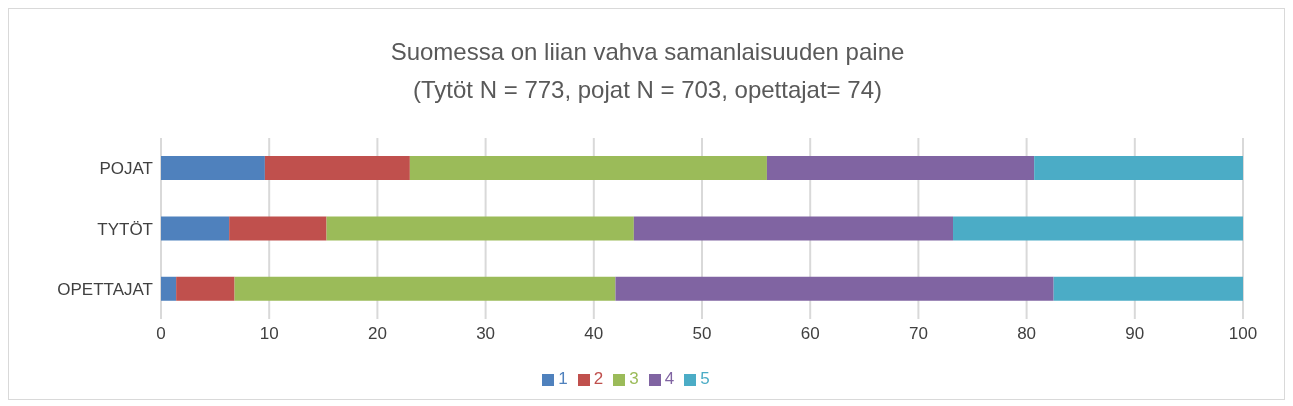 This screenshot has height=406, width=1293. Describe the element at coordinates (634, 378) in the screenshot. I see `legend-label: 3` at that location.